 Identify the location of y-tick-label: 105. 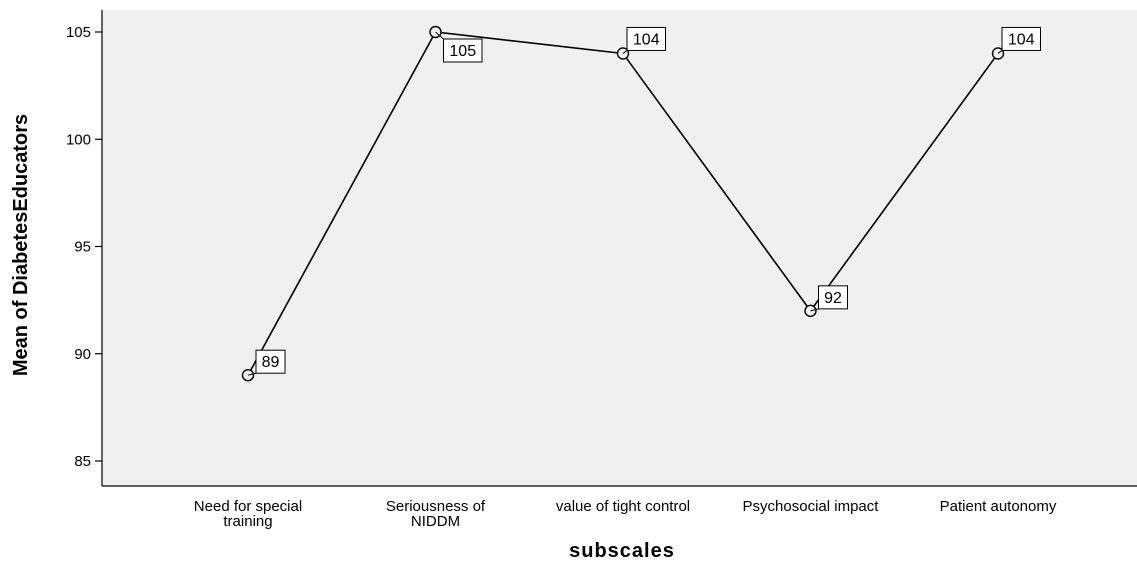
(78, 32).